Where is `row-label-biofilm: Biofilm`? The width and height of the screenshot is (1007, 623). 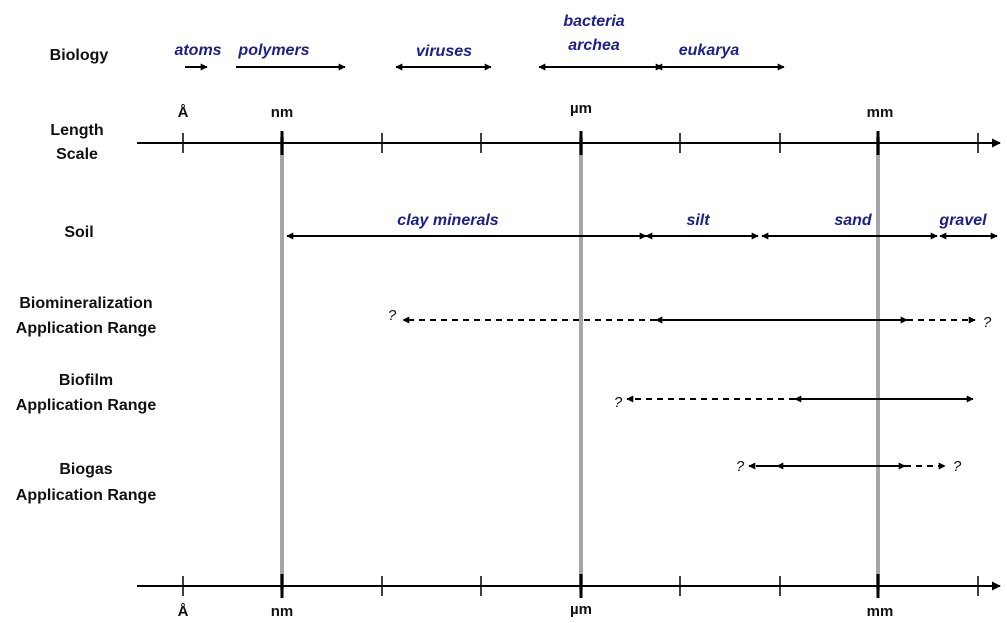
row-label-biofilm: Biofilm is located at coordinates (86, 380).